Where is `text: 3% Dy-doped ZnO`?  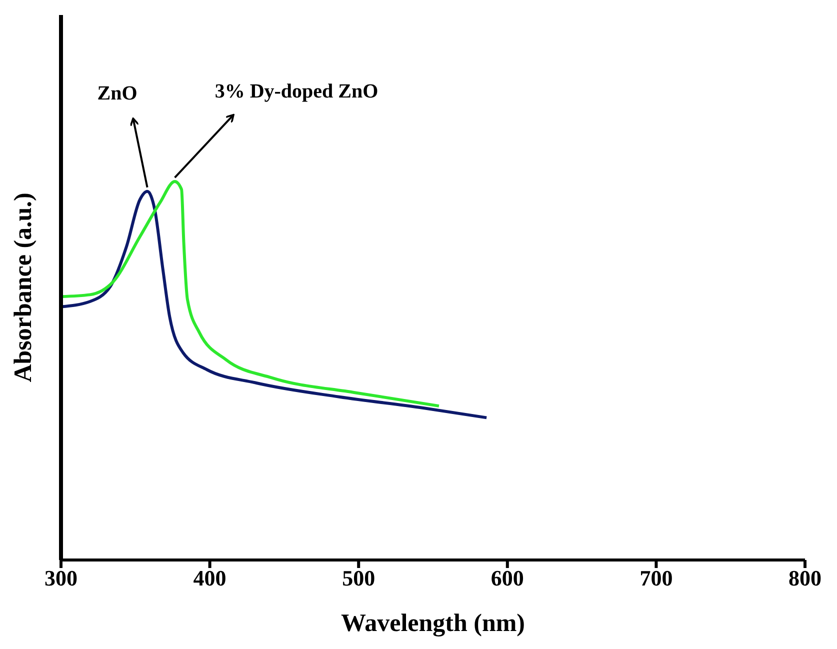
text: 3% Dy-doped ZnO is located at coordinates (296, 91).